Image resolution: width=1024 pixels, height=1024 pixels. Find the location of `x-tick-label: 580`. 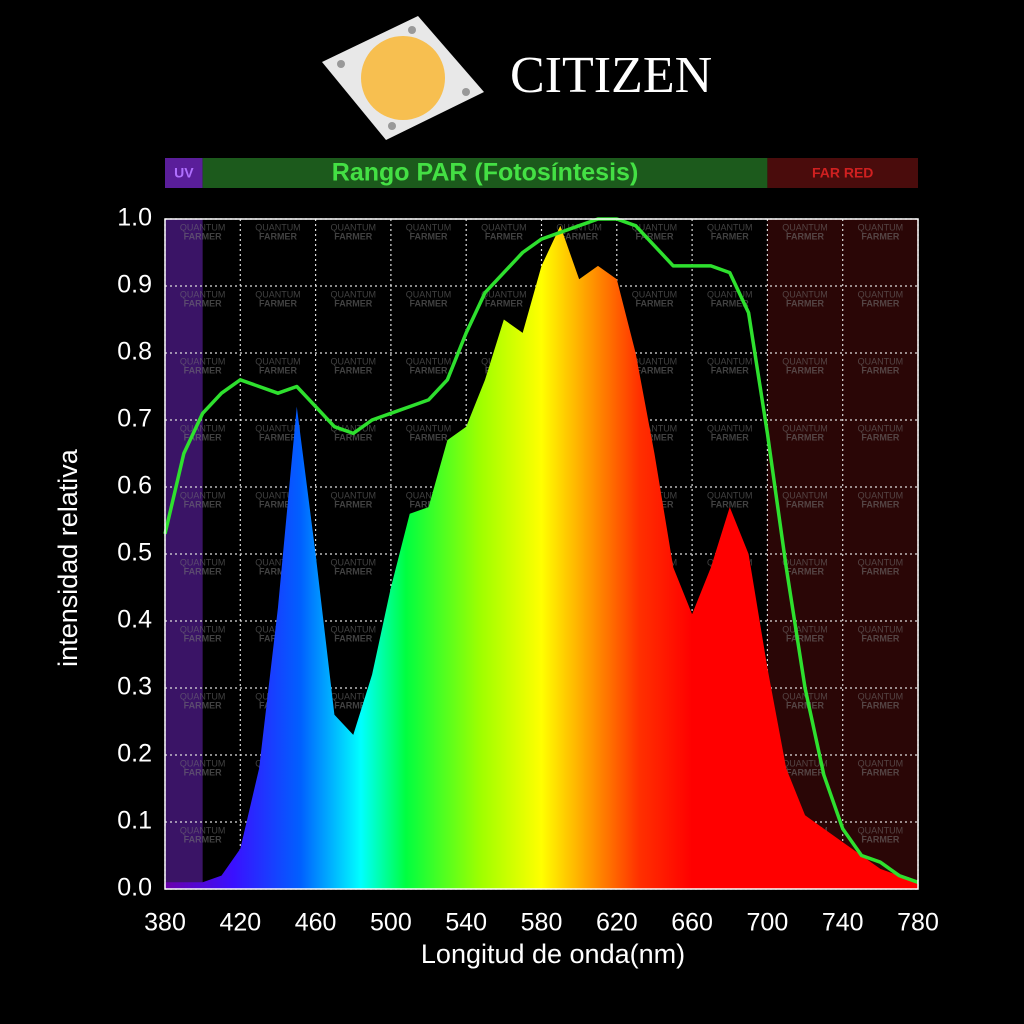

x-tick-label: 580 is located at coordinates (542, 923).